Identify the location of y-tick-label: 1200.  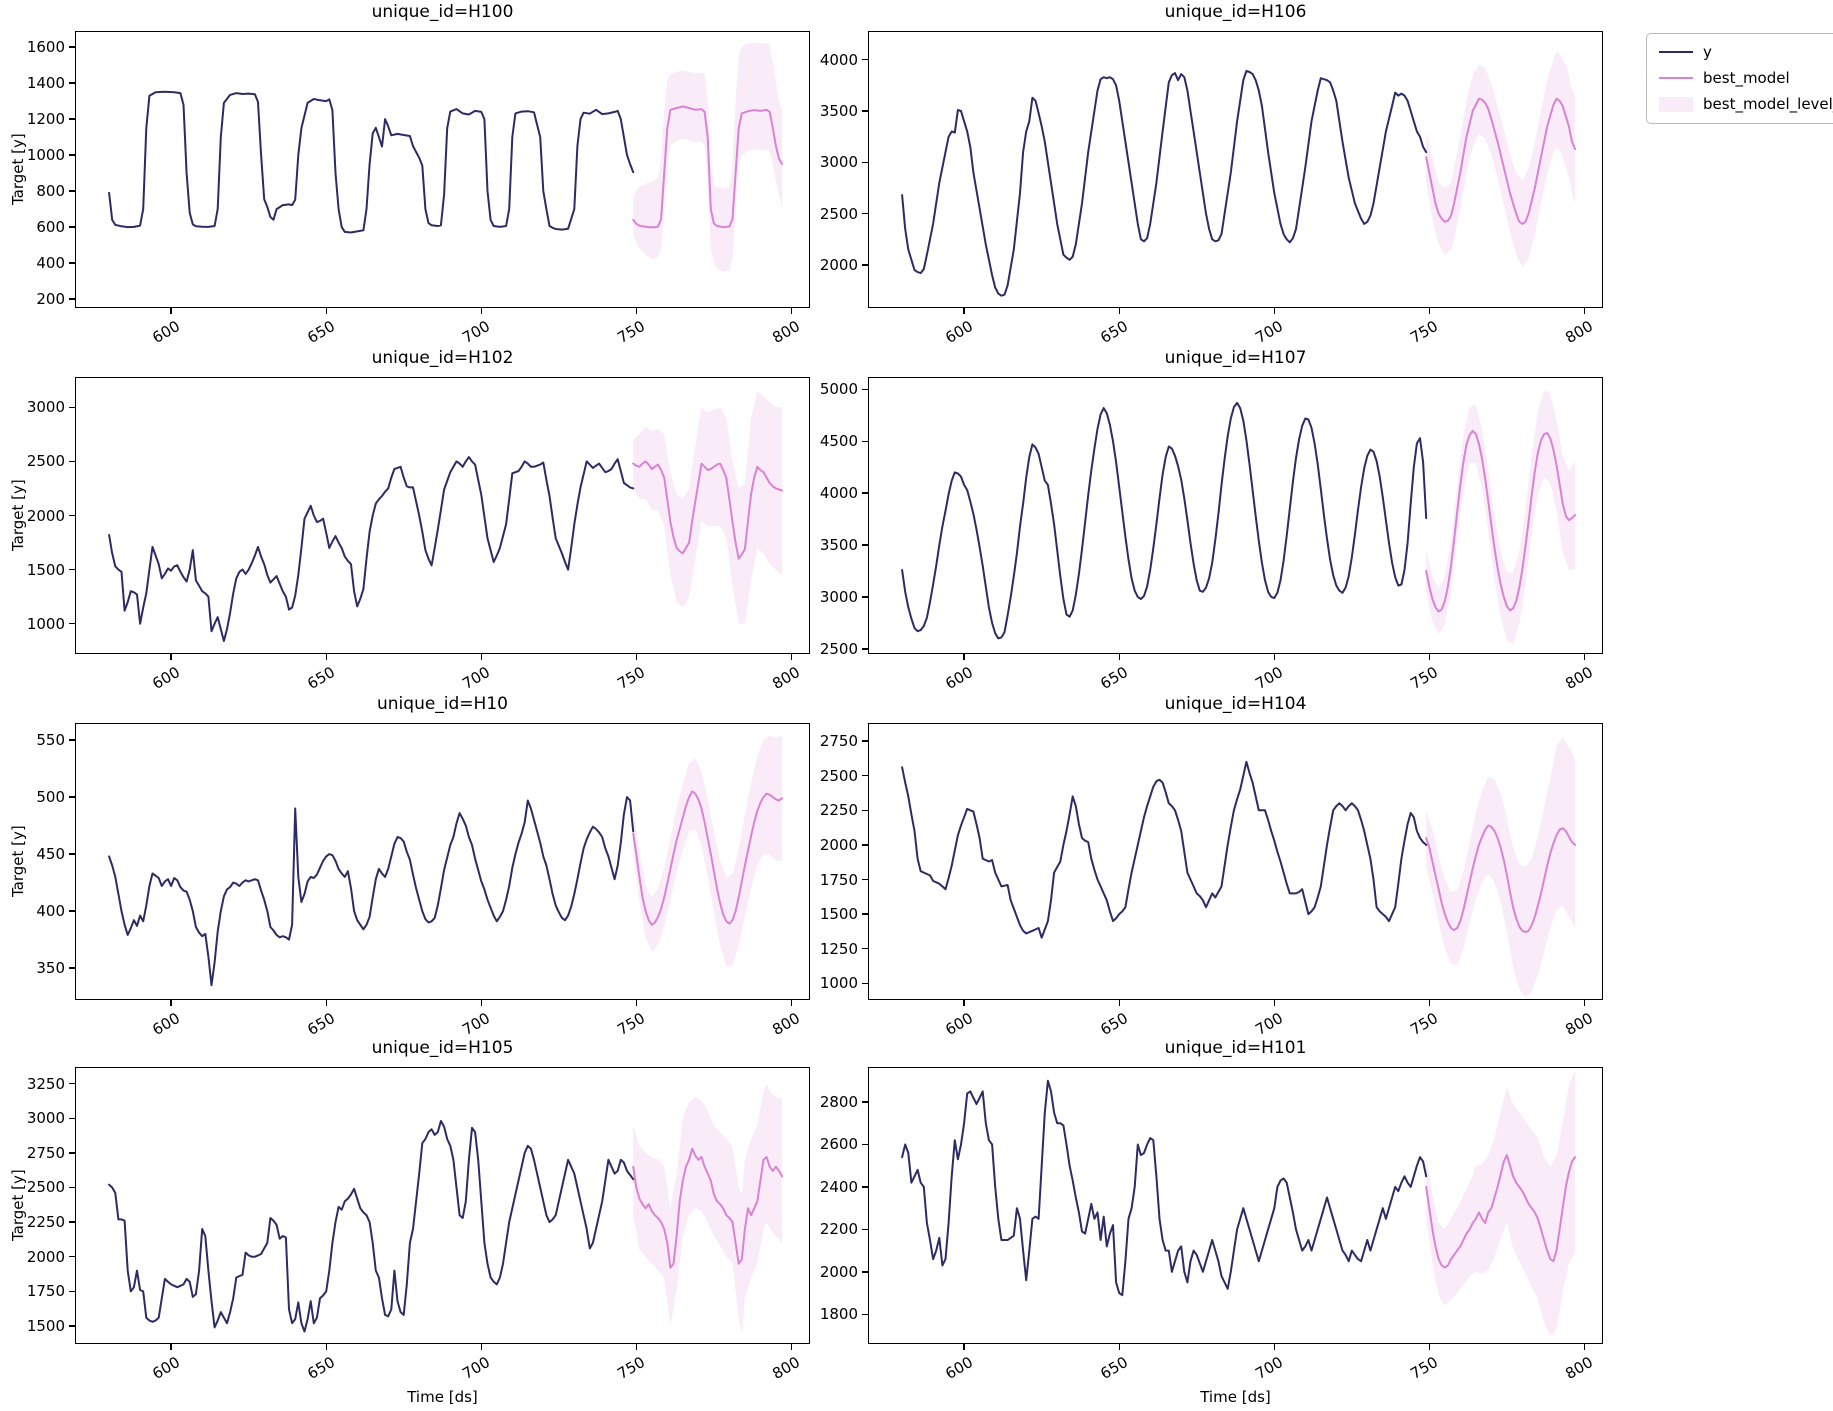
(45, 119).